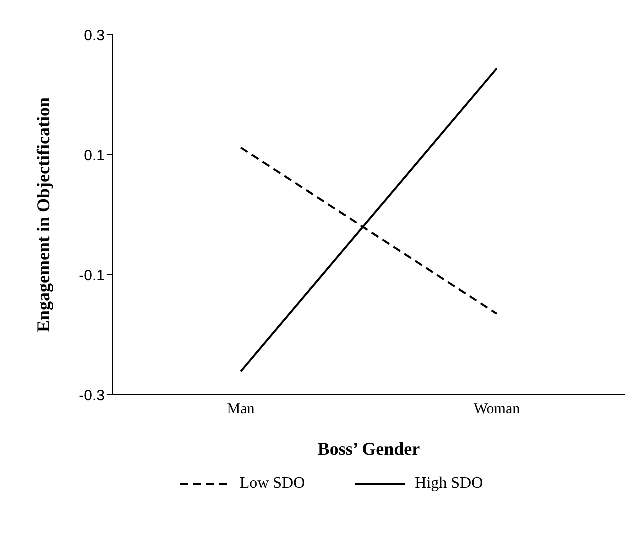 The height and width of the screenshot is (533, 643). What do you see at coordinates (92, 275) in the screenshot?
I see `y-tick-label: -0.1` at bounding box center [92, 275].